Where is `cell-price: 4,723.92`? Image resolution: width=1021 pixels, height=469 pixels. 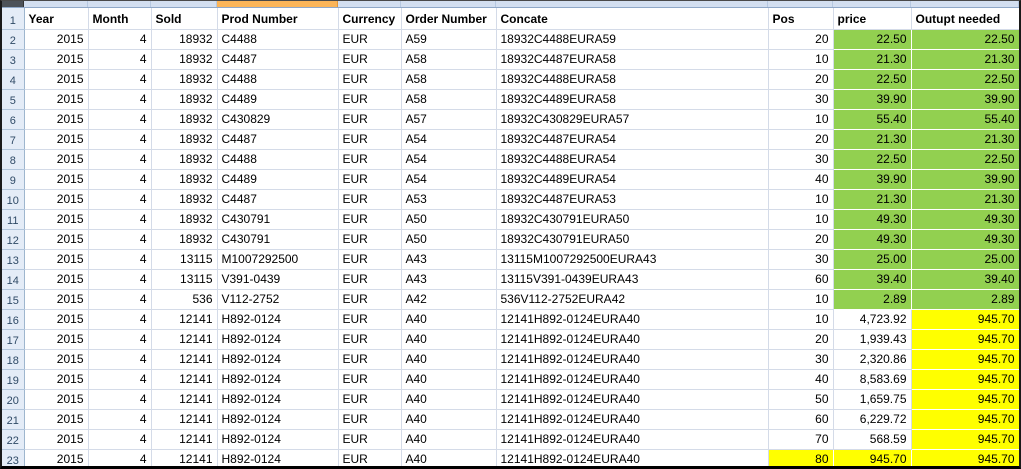
cell-price: 4,723.92 is located at coordinates (872, 319).